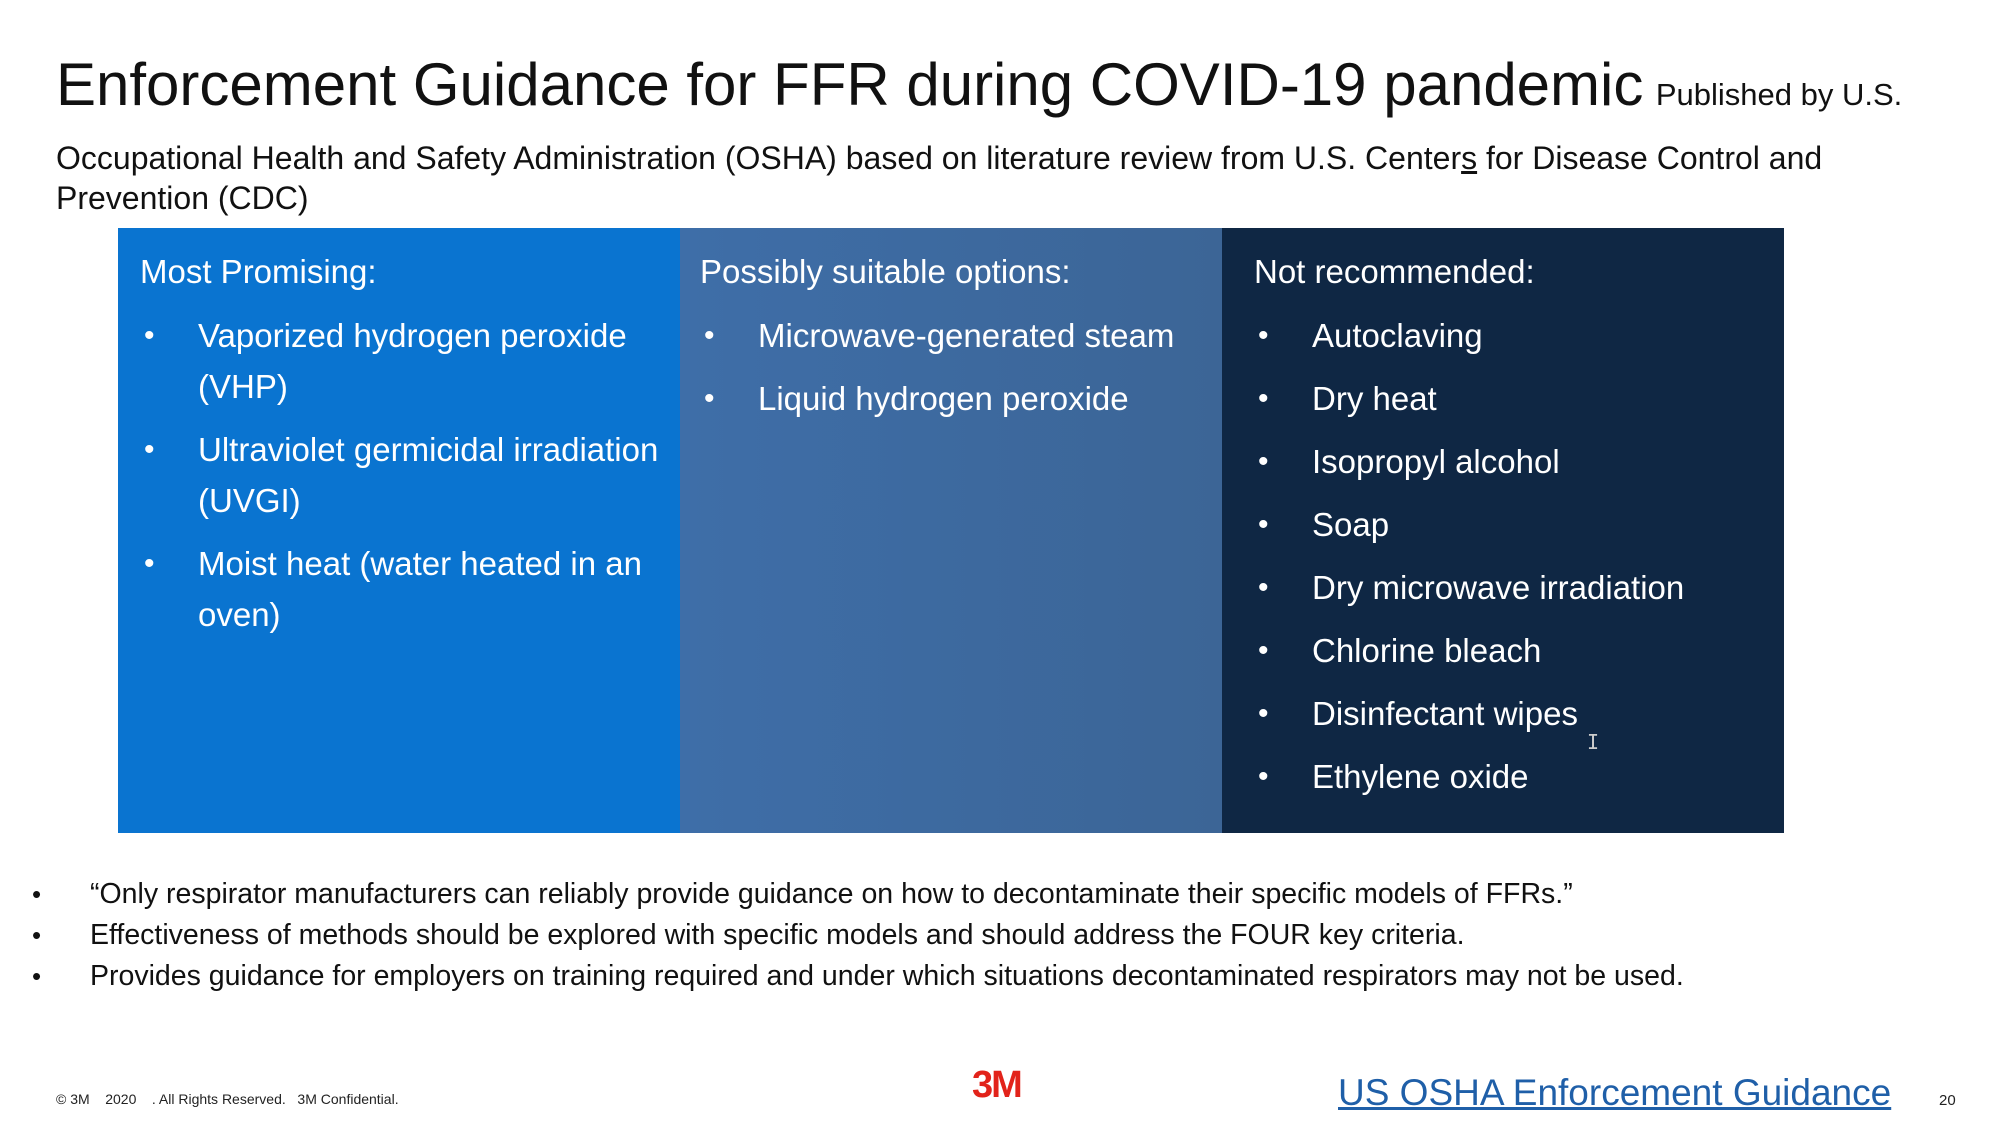 The image size is (2000, 1121). I want to click on subtitle-part2: for Disease Control and Prevention (CDC), so click(939, 178).